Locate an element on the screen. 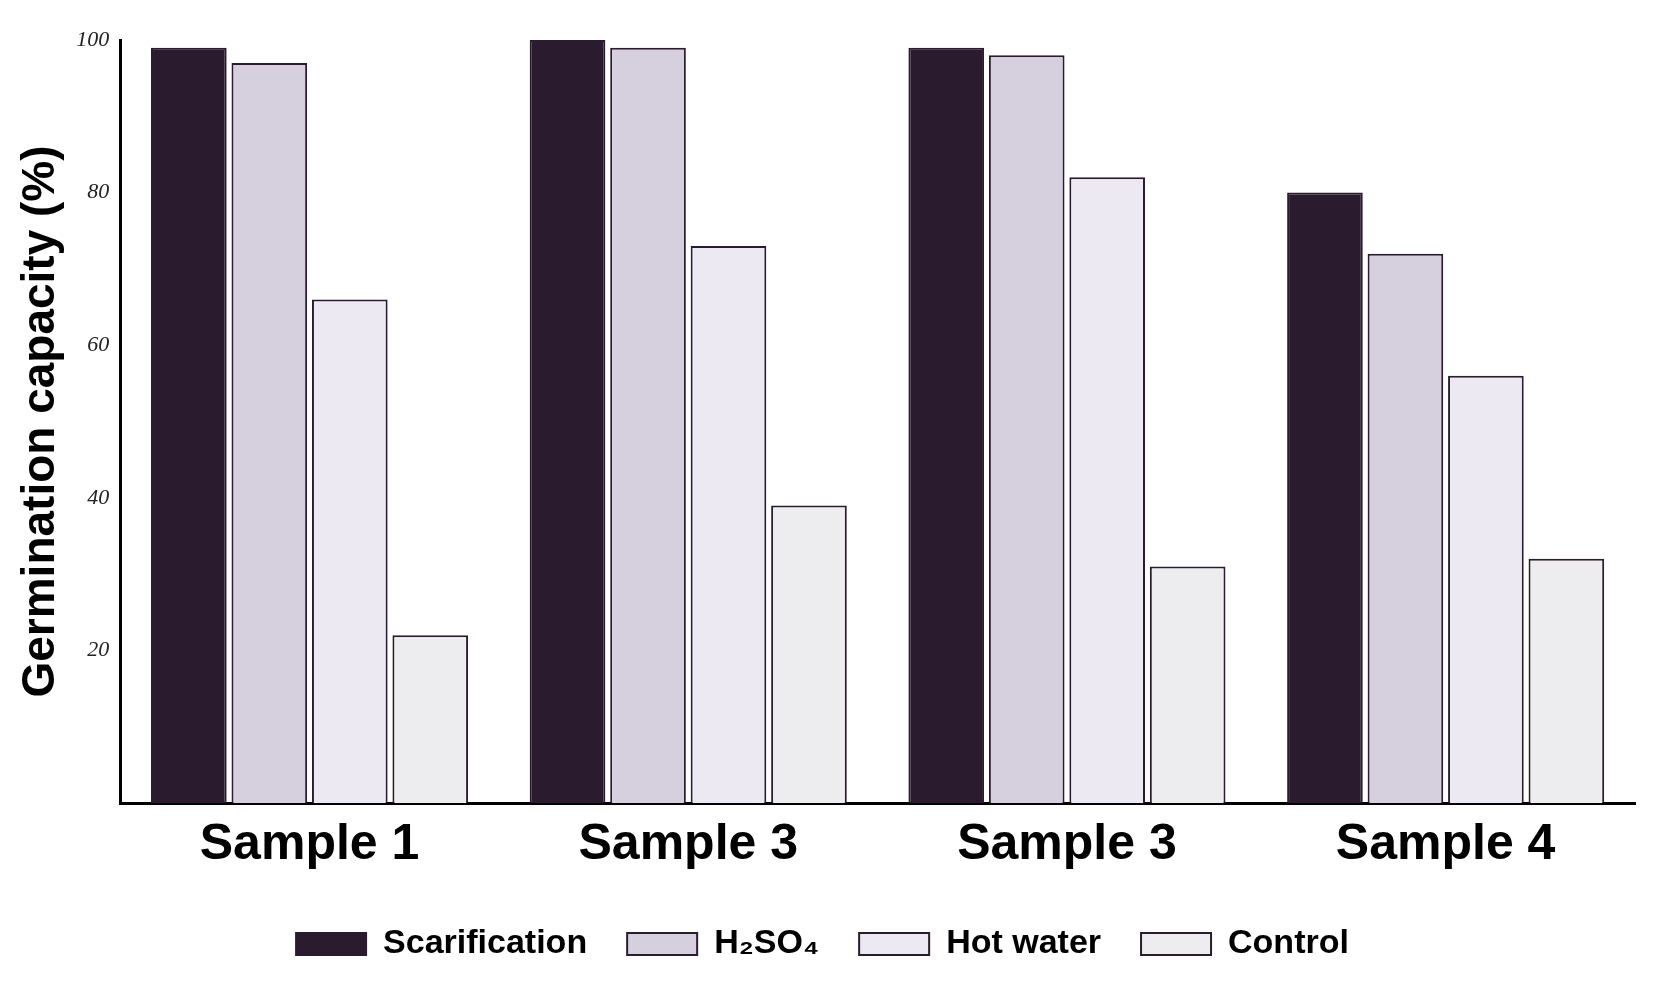 The image size is (1655, 981). y-tick-label: 80 is located at coordinates (98, 191).